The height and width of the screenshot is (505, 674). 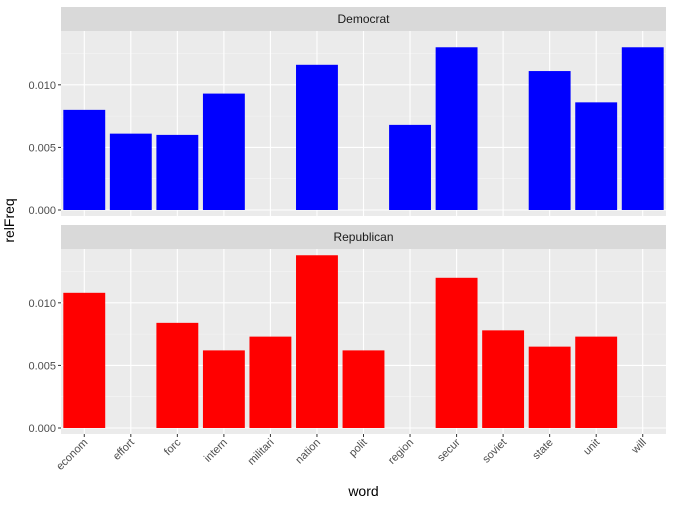 I want to click on bar-republican-intern, so click(x=223, y=389).